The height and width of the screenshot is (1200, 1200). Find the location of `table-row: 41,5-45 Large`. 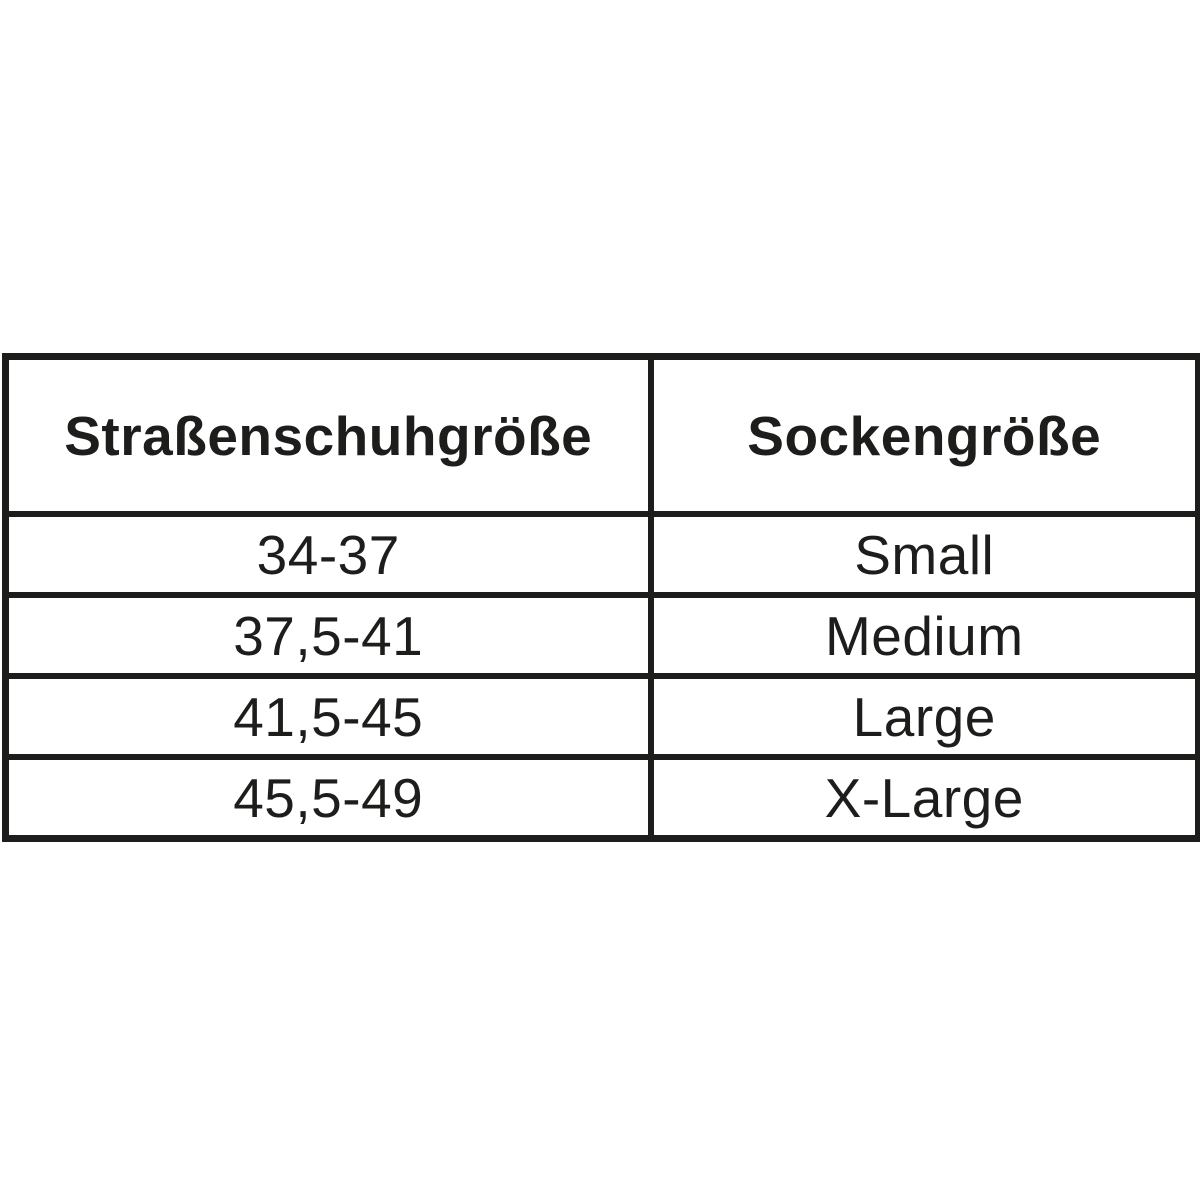

table-row: 41,5-45 Large is located at coordinates (601, 716).